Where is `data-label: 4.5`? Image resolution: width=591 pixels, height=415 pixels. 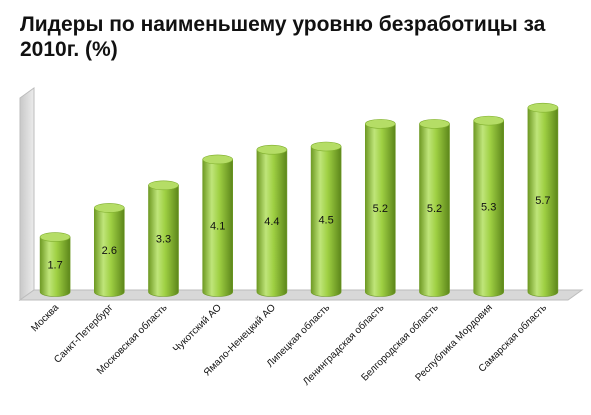 data-label: 4.5 is located at coordinates (325, 220).